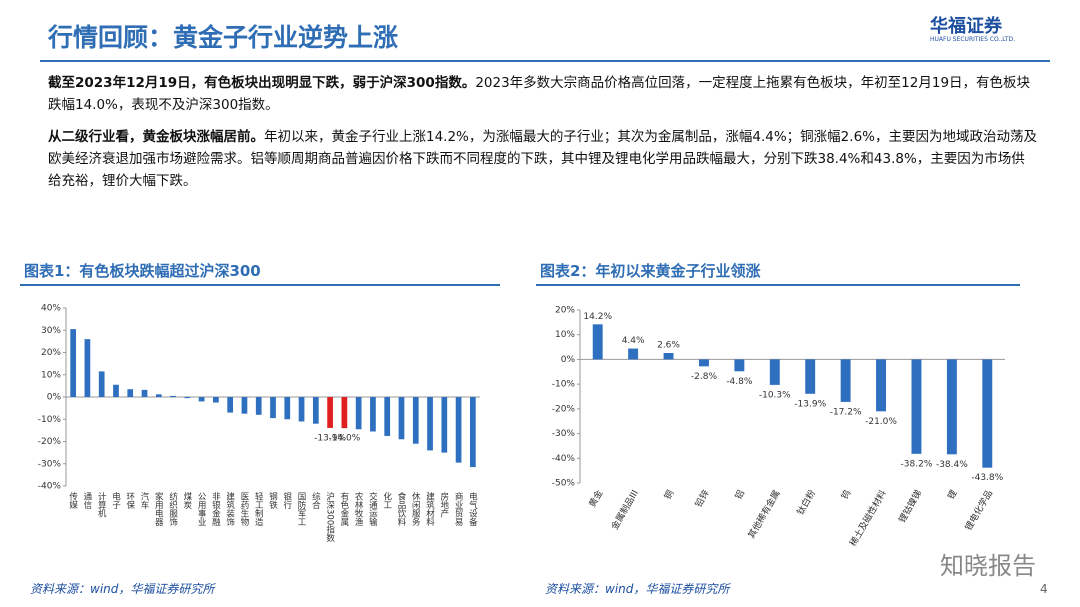 The height and width of the screenshot is (607, 1080). What do you see at coordinates (910, 506) in the screenshot?
I see `x-tick-label: 锂钴镍锑` at bounding box center [910, 506].